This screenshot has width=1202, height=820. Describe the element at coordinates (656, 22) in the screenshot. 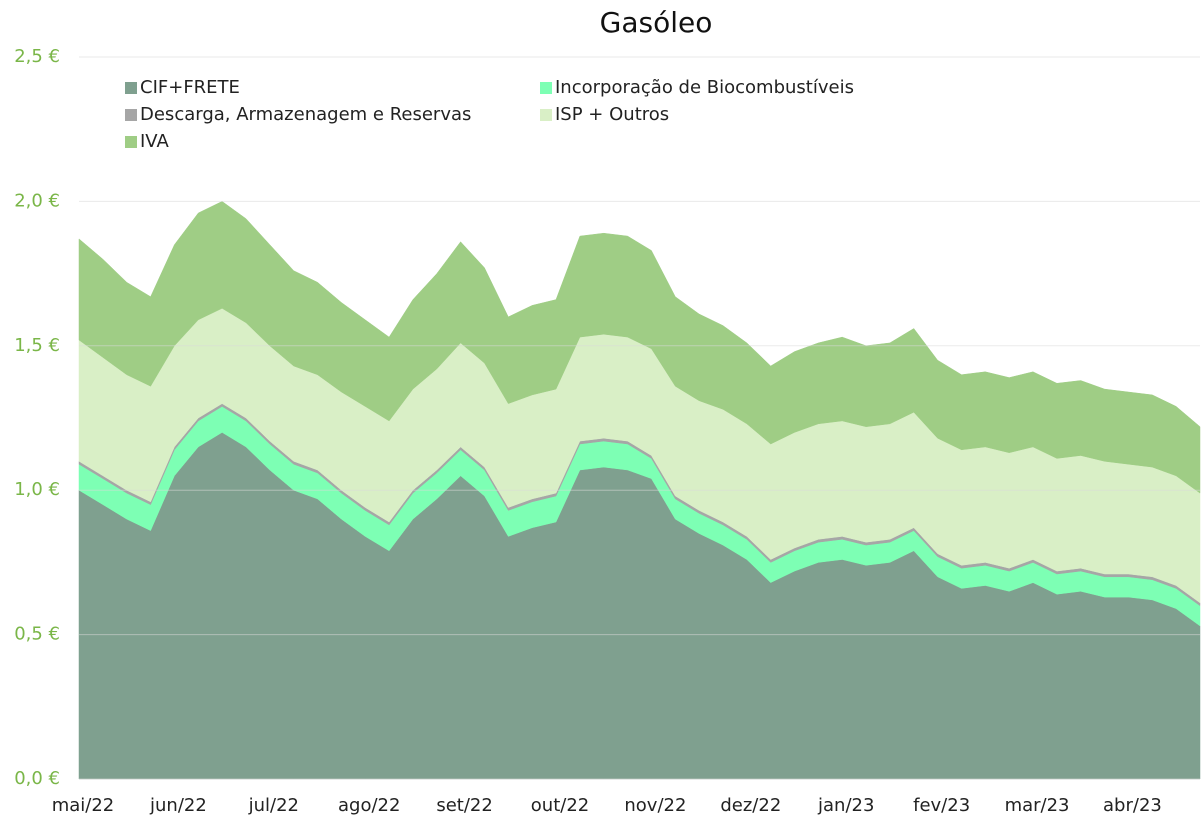

I see `chart-title: Gasóleo` at that location.